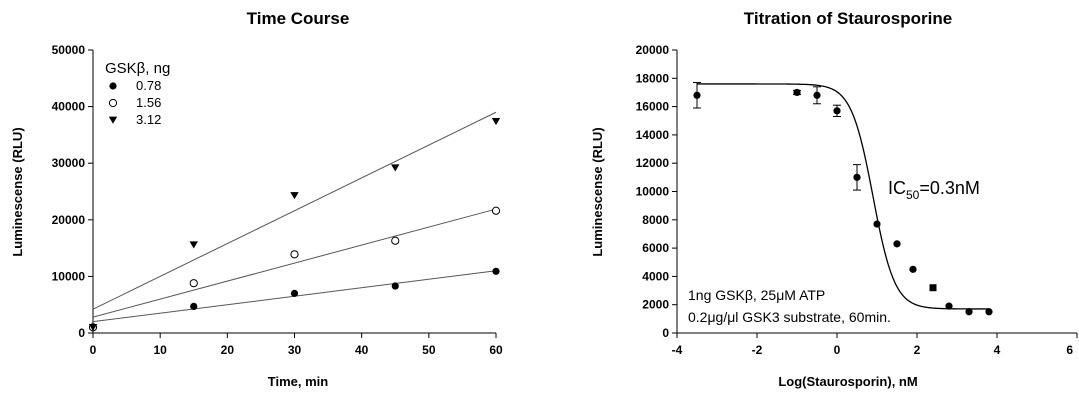  What do you see at coordinates (298, 18) in the screenshot?
I see `chart1-title: Time Course` at bounding box center [298, 18].